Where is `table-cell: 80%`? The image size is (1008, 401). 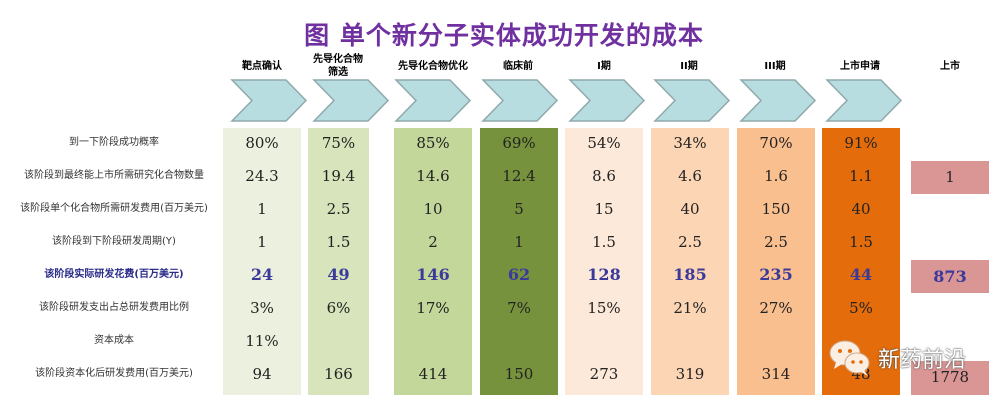 table-cell: 80% is located at coordinates (262, 143).